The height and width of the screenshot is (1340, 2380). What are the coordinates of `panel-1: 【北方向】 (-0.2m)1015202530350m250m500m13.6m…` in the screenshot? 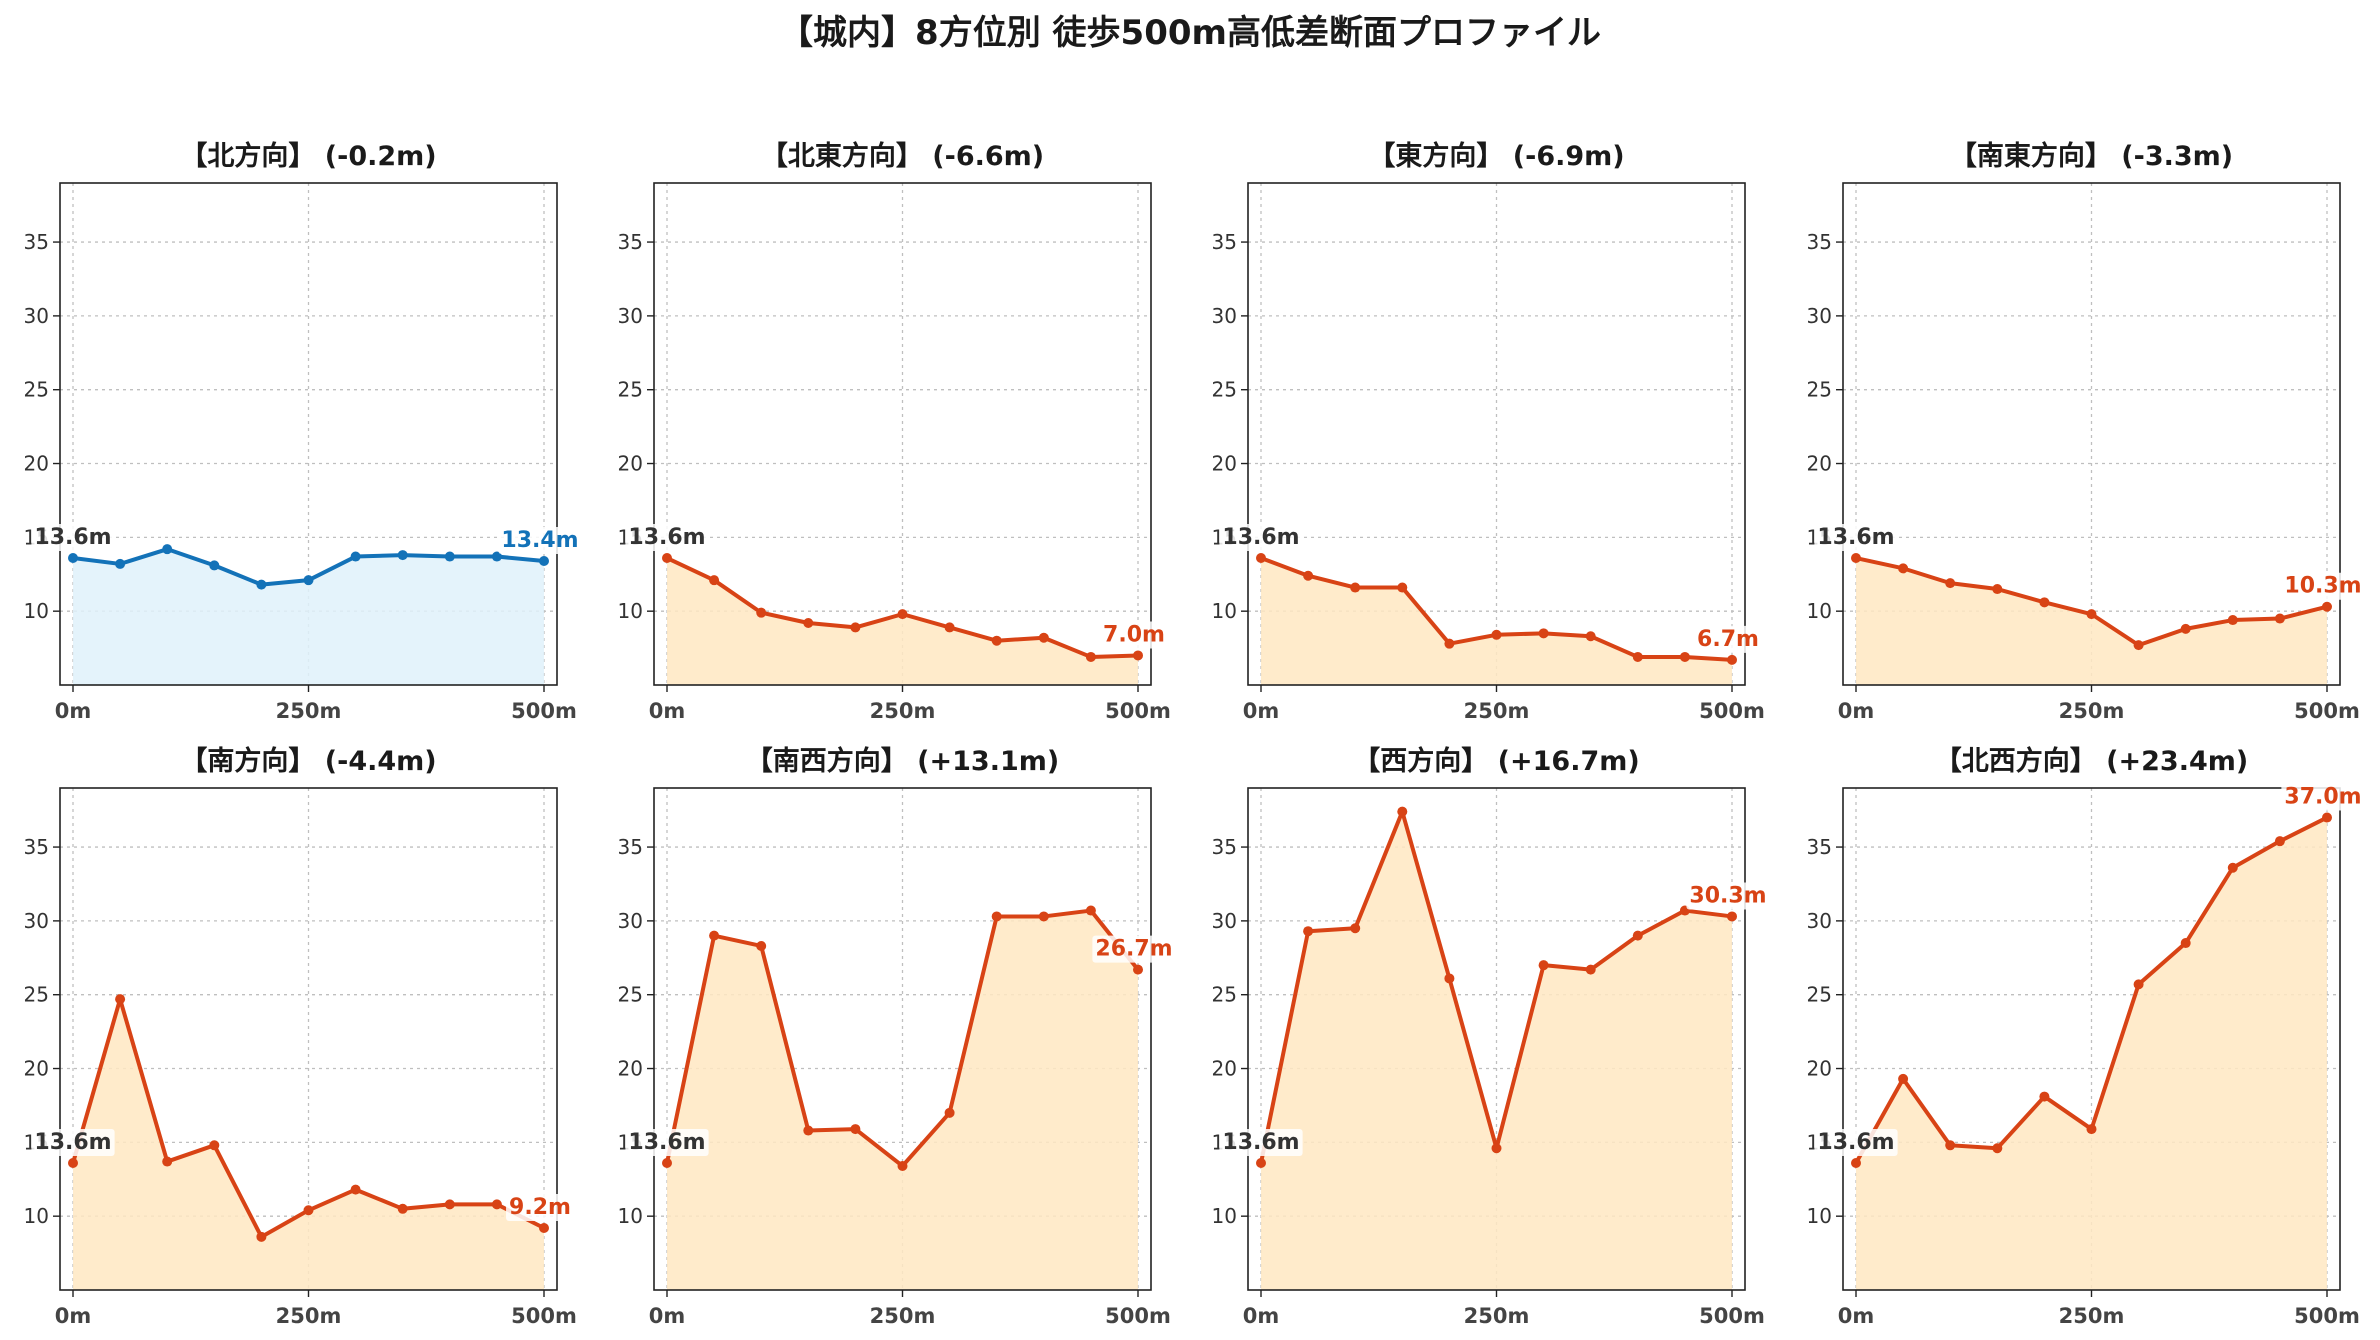 It's located at (303, 431).